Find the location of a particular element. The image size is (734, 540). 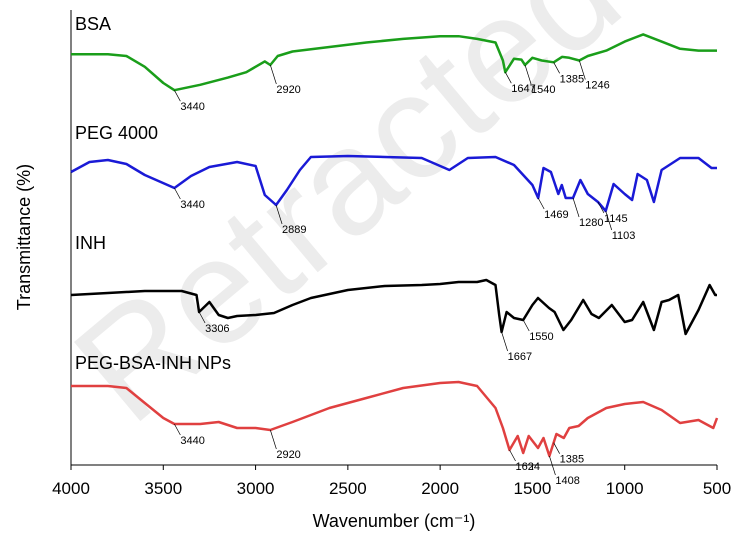

x-tick-label: 2500 is located at coordinates (348, 488).